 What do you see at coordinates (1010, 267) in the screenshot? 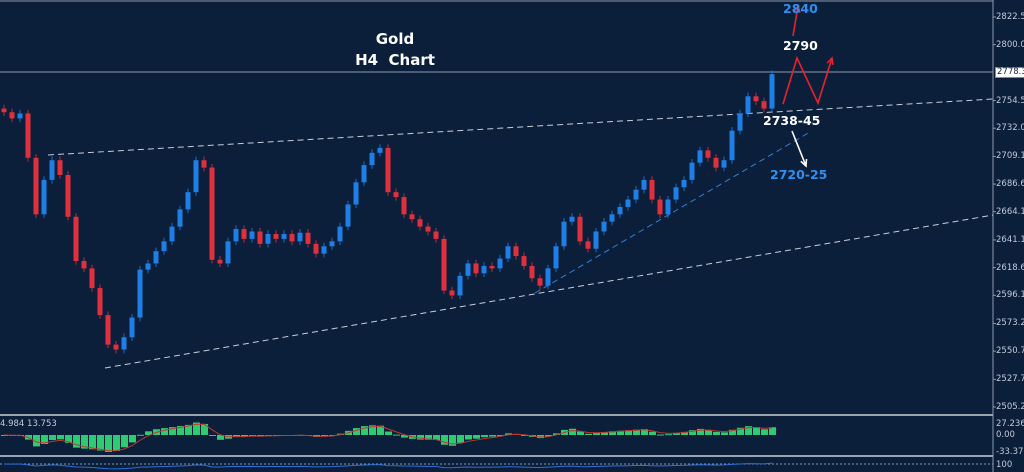
I see `price-tick-label: 2618.65` at bounding box center [1010, 267].